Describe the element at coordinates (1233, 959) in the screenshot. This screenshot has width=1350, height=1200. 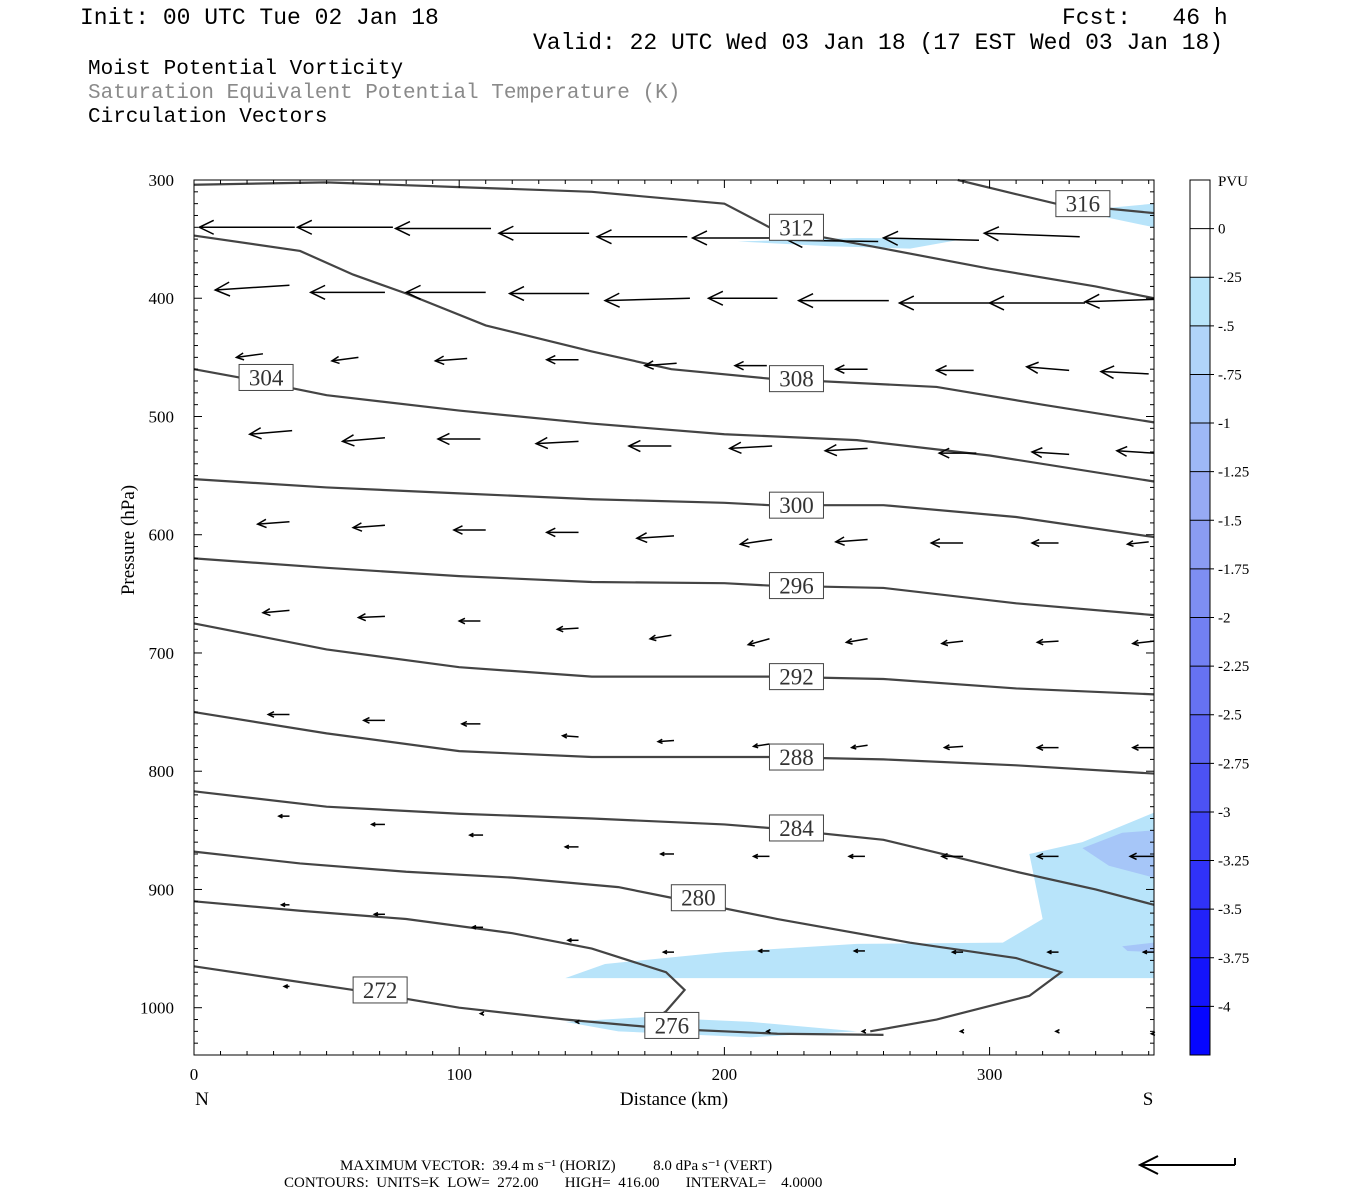
I see `colorbar-tick-label: -3.75` at that location.